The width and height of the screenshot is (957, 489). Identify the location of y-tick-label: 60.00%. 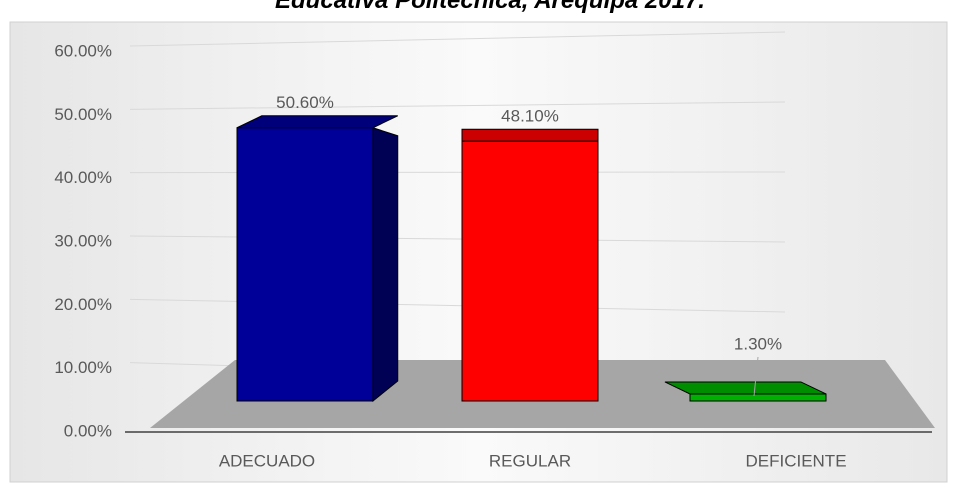
(83, 50).